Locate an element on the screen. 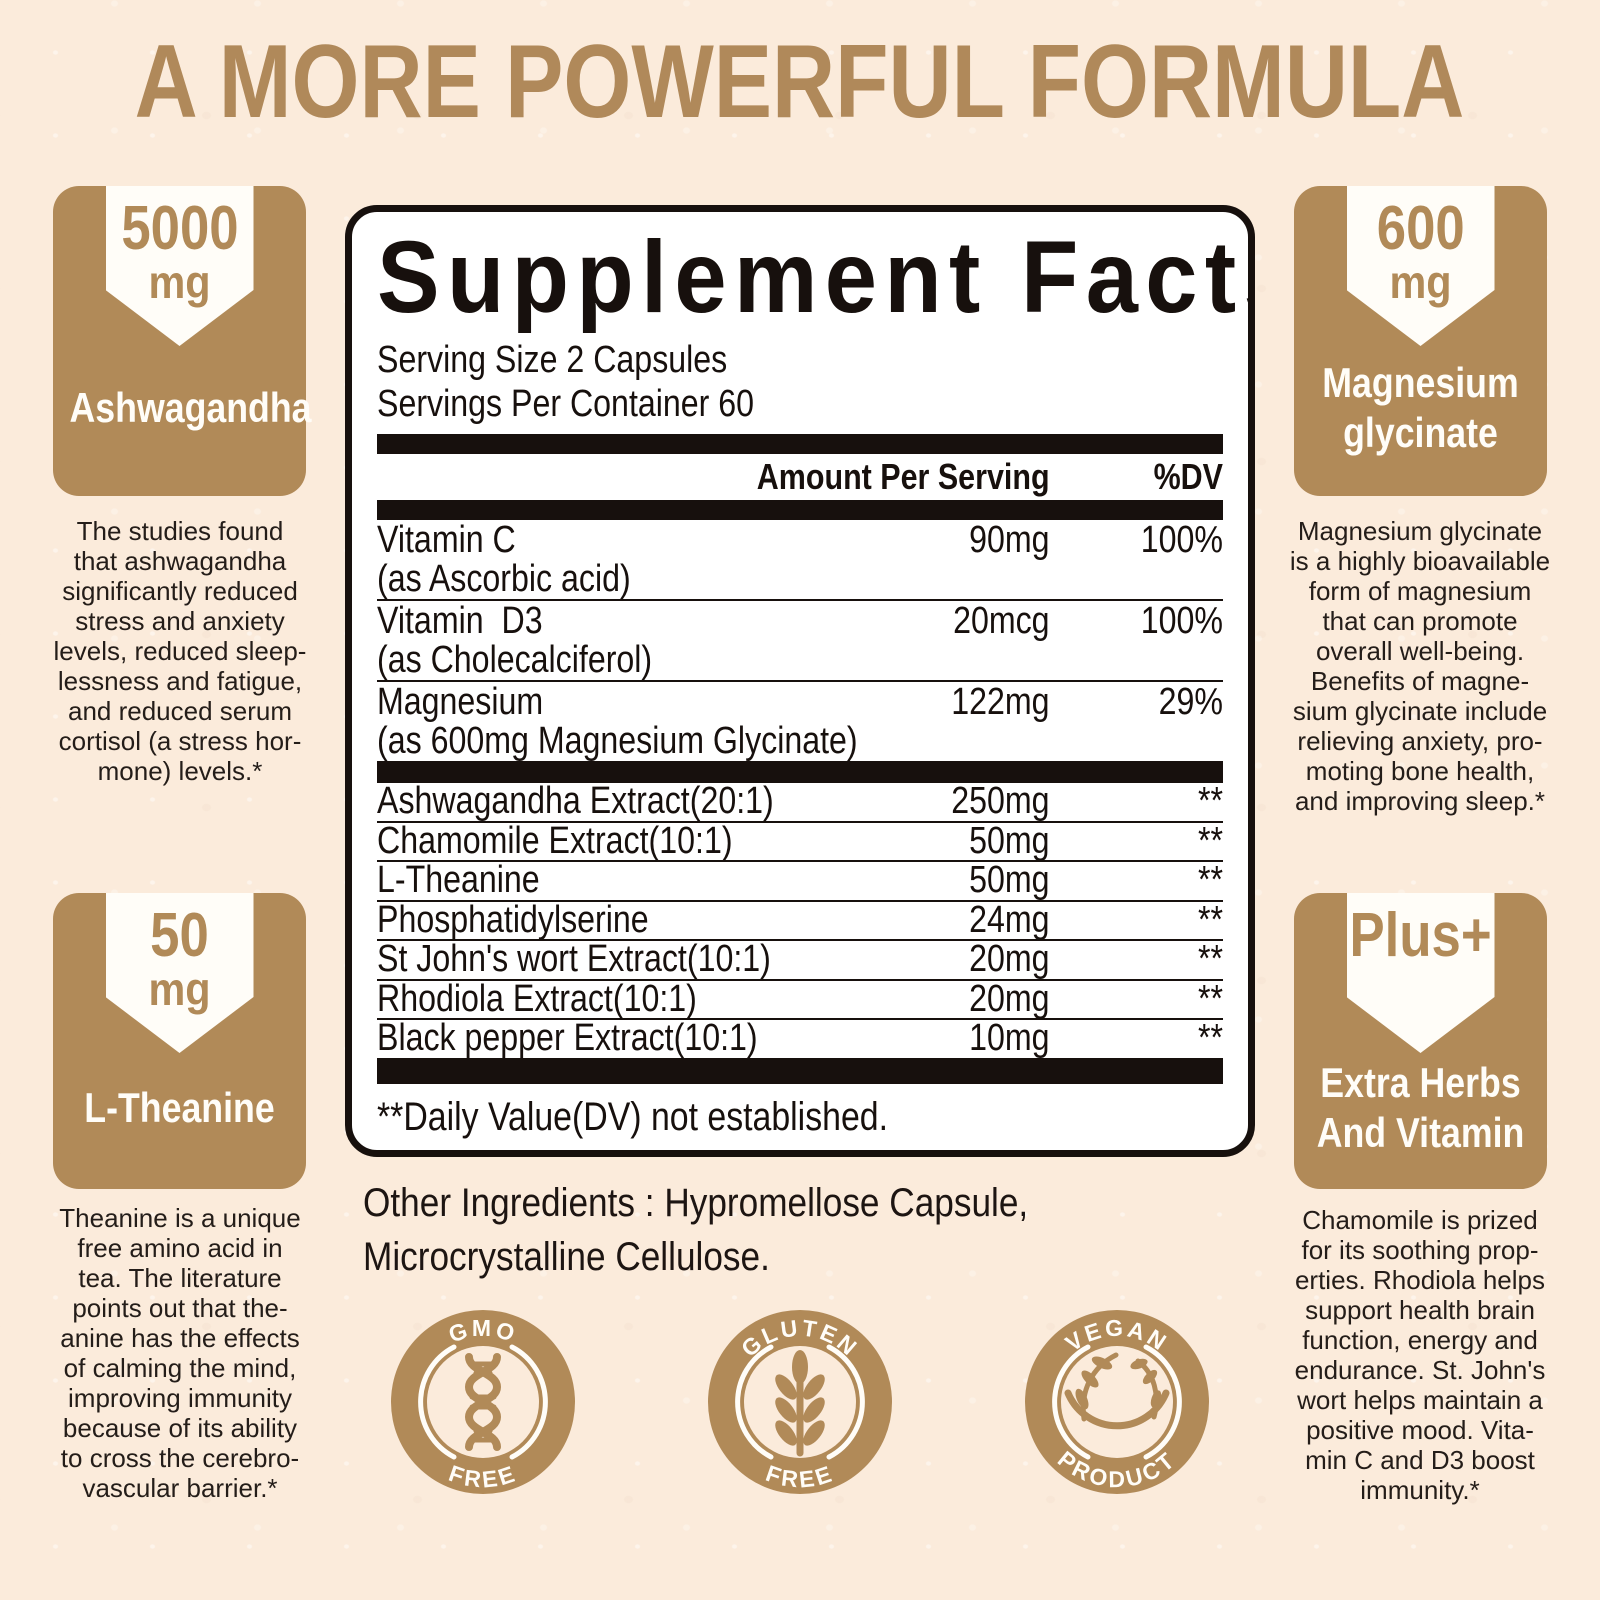 The height and width of the screenshot is (1600, 1600). serving-size: Serving Size 2 Capsules is located at coordinates (552, 360).